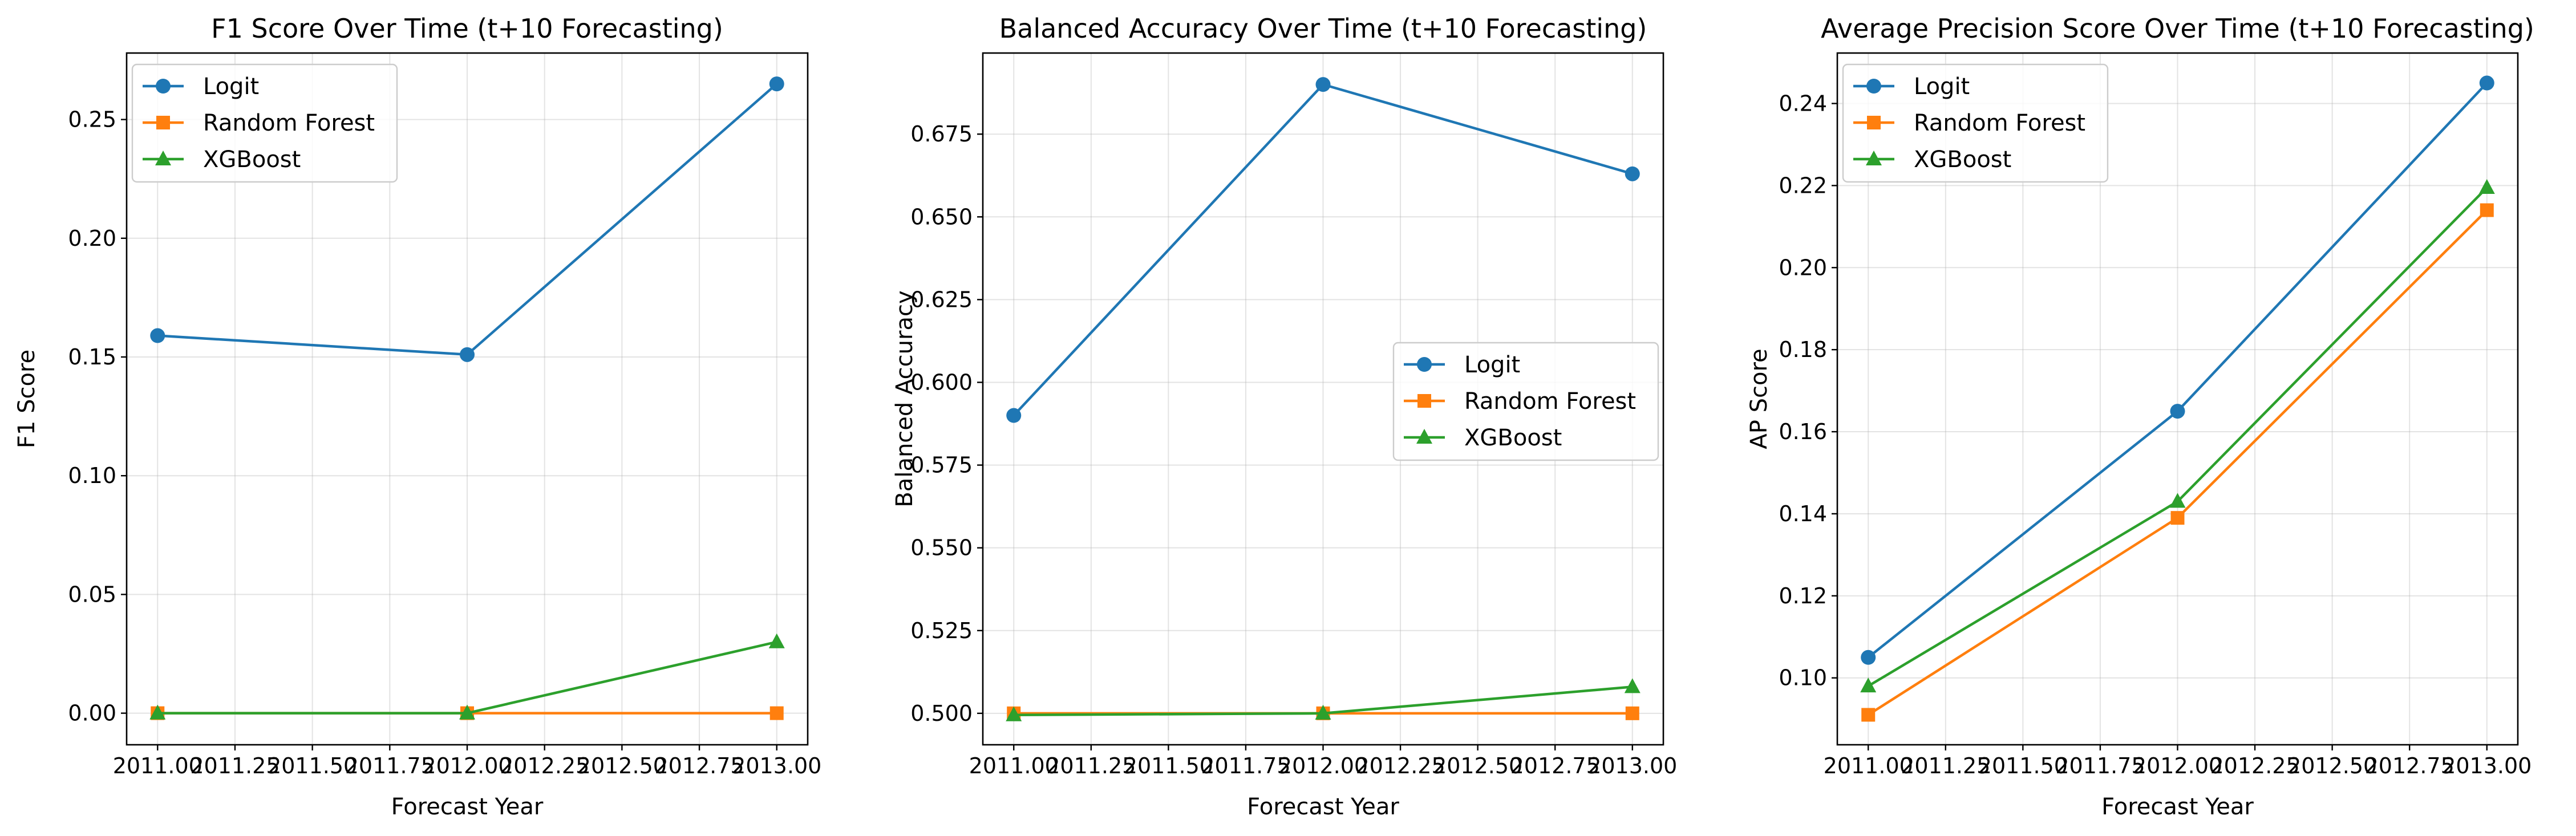 Image resolution: width=2576 pixels, height=836 pixels. I want to click on y-tick-label: 0.550, so click(941, 548).